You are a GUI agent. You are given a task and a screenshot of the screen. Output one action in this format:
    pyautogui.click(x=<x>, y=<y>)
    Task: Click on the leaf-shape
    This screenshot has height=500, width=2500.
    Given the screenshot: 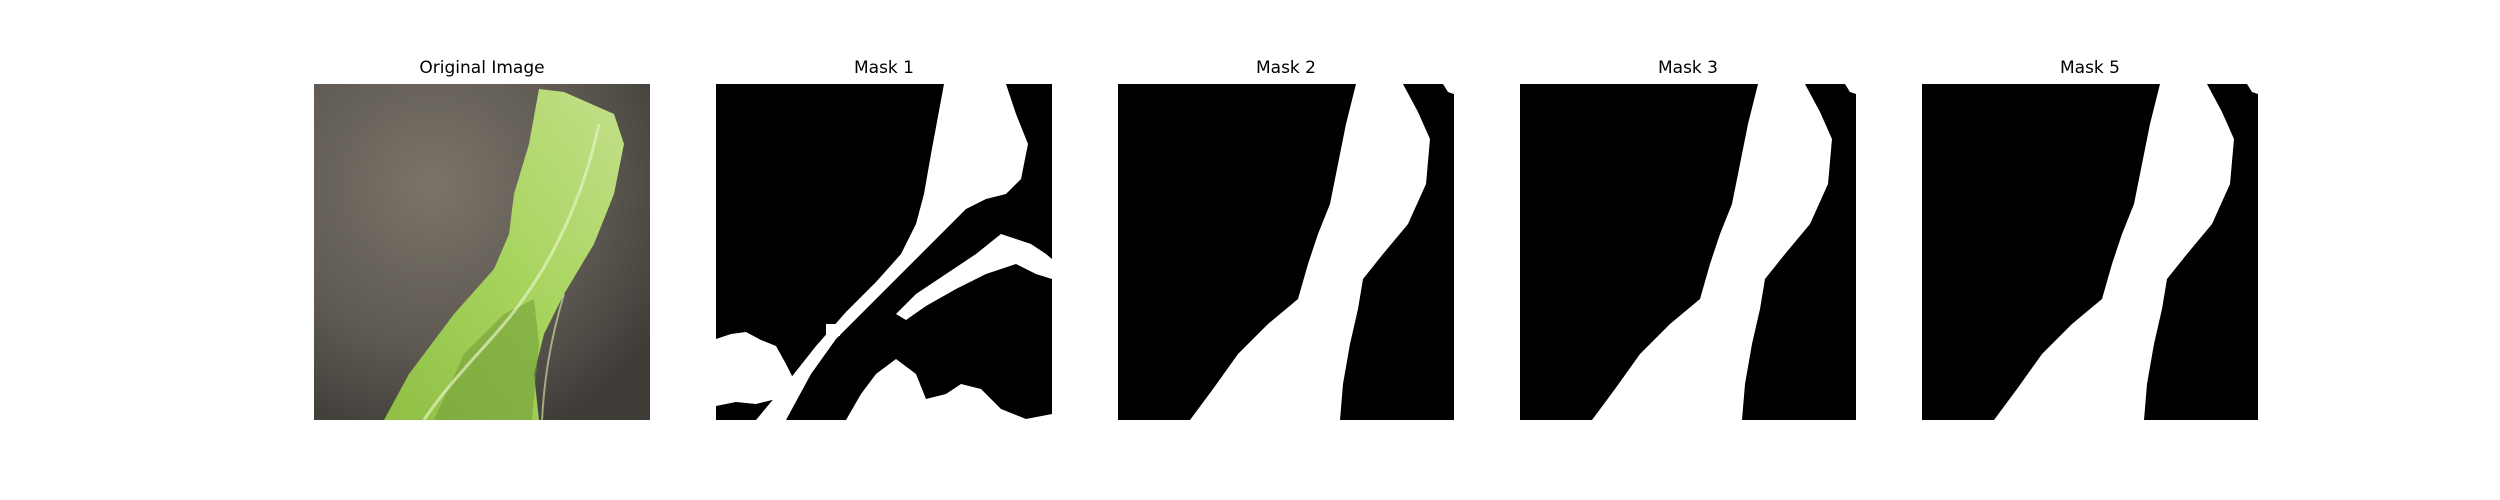 What is the action you would take?
    pyautogui.click(x=504, y=254)
    